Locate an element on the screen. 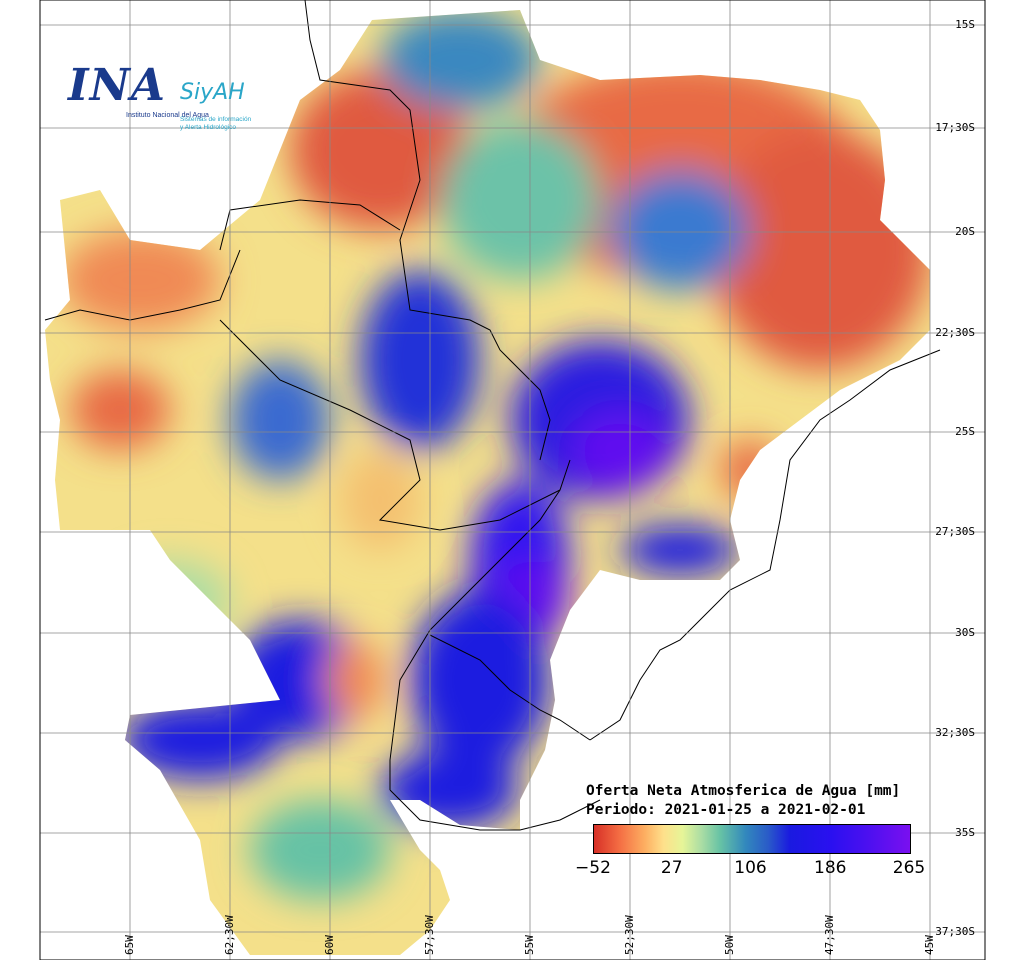 The height and width of the screenshot is (960, 1024). latitude-label: 35S is located at coordinates (965, 832).